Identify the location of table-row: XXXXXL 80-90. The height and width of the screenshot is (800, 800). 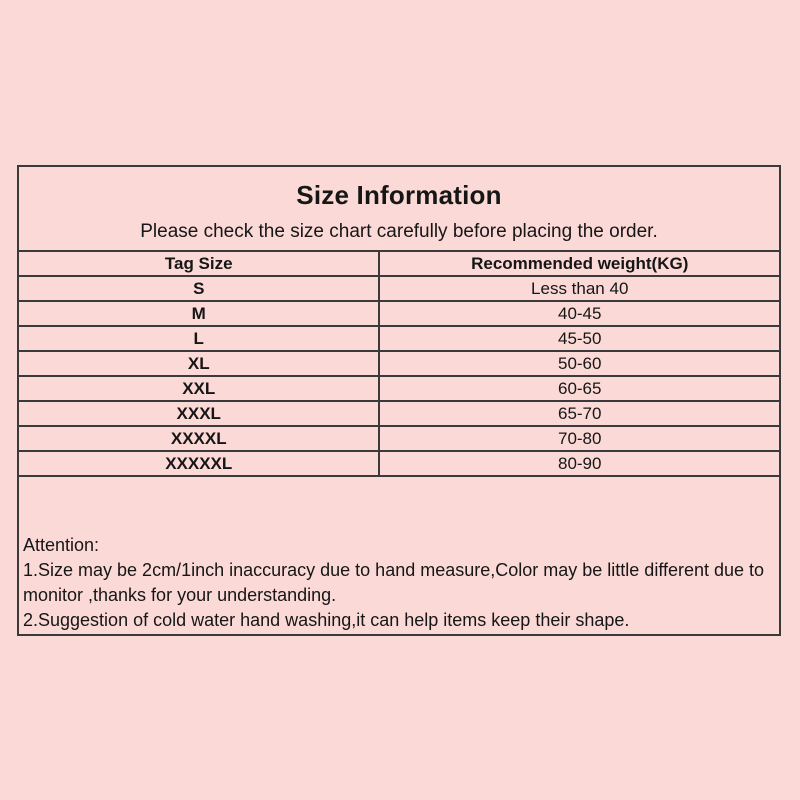
(399, 463).